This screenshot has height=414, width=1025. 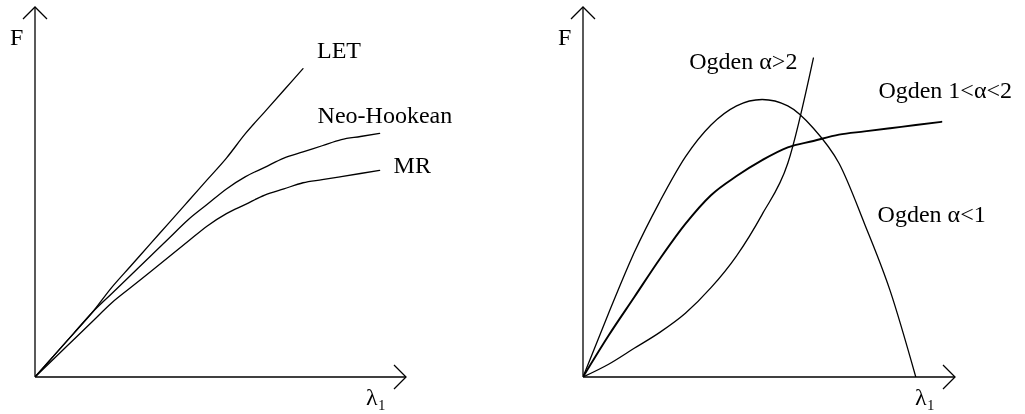 I want to click on series-label: MR, so click(x=412, y=165).